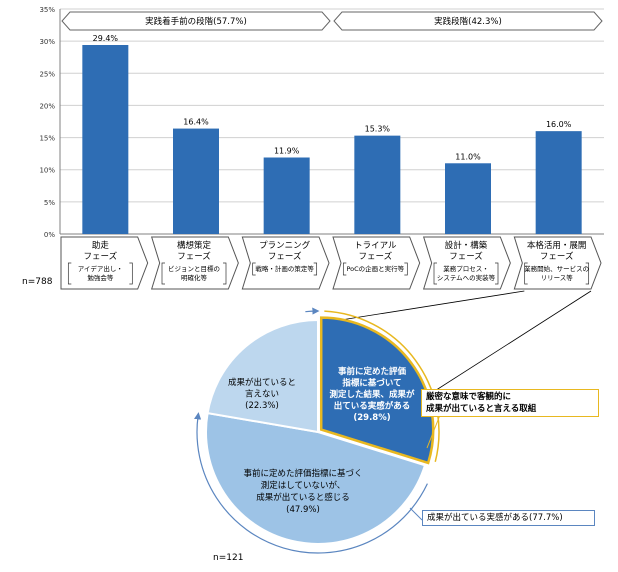 The height and width of the screenshot is (572, 618). I want to click on y-tick-label: 5%, so click(49, 203).